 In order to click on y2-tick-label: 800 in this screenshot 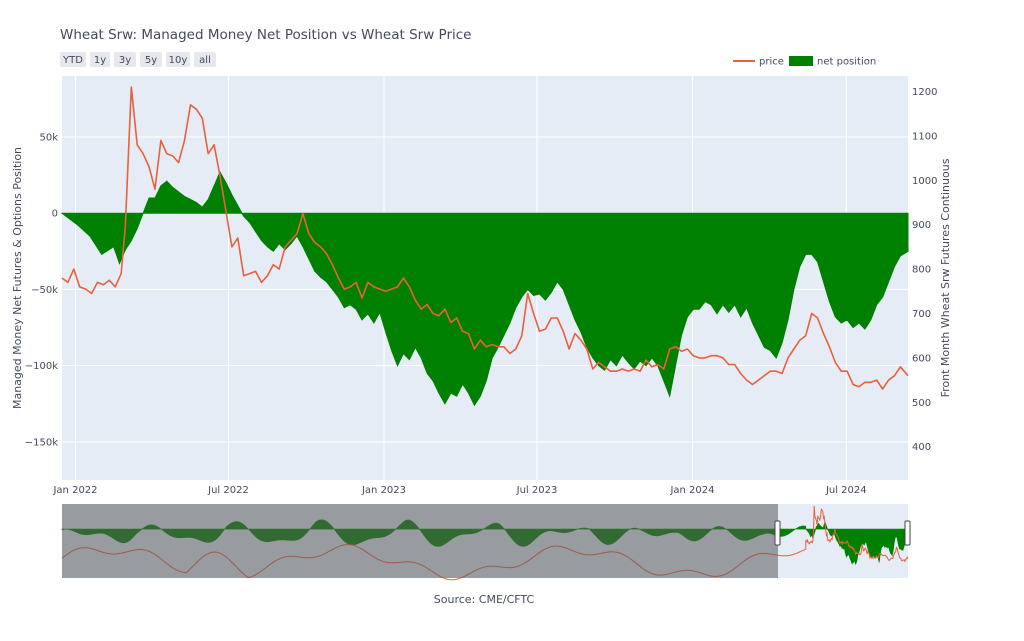, I will do `click(921, 270)`.